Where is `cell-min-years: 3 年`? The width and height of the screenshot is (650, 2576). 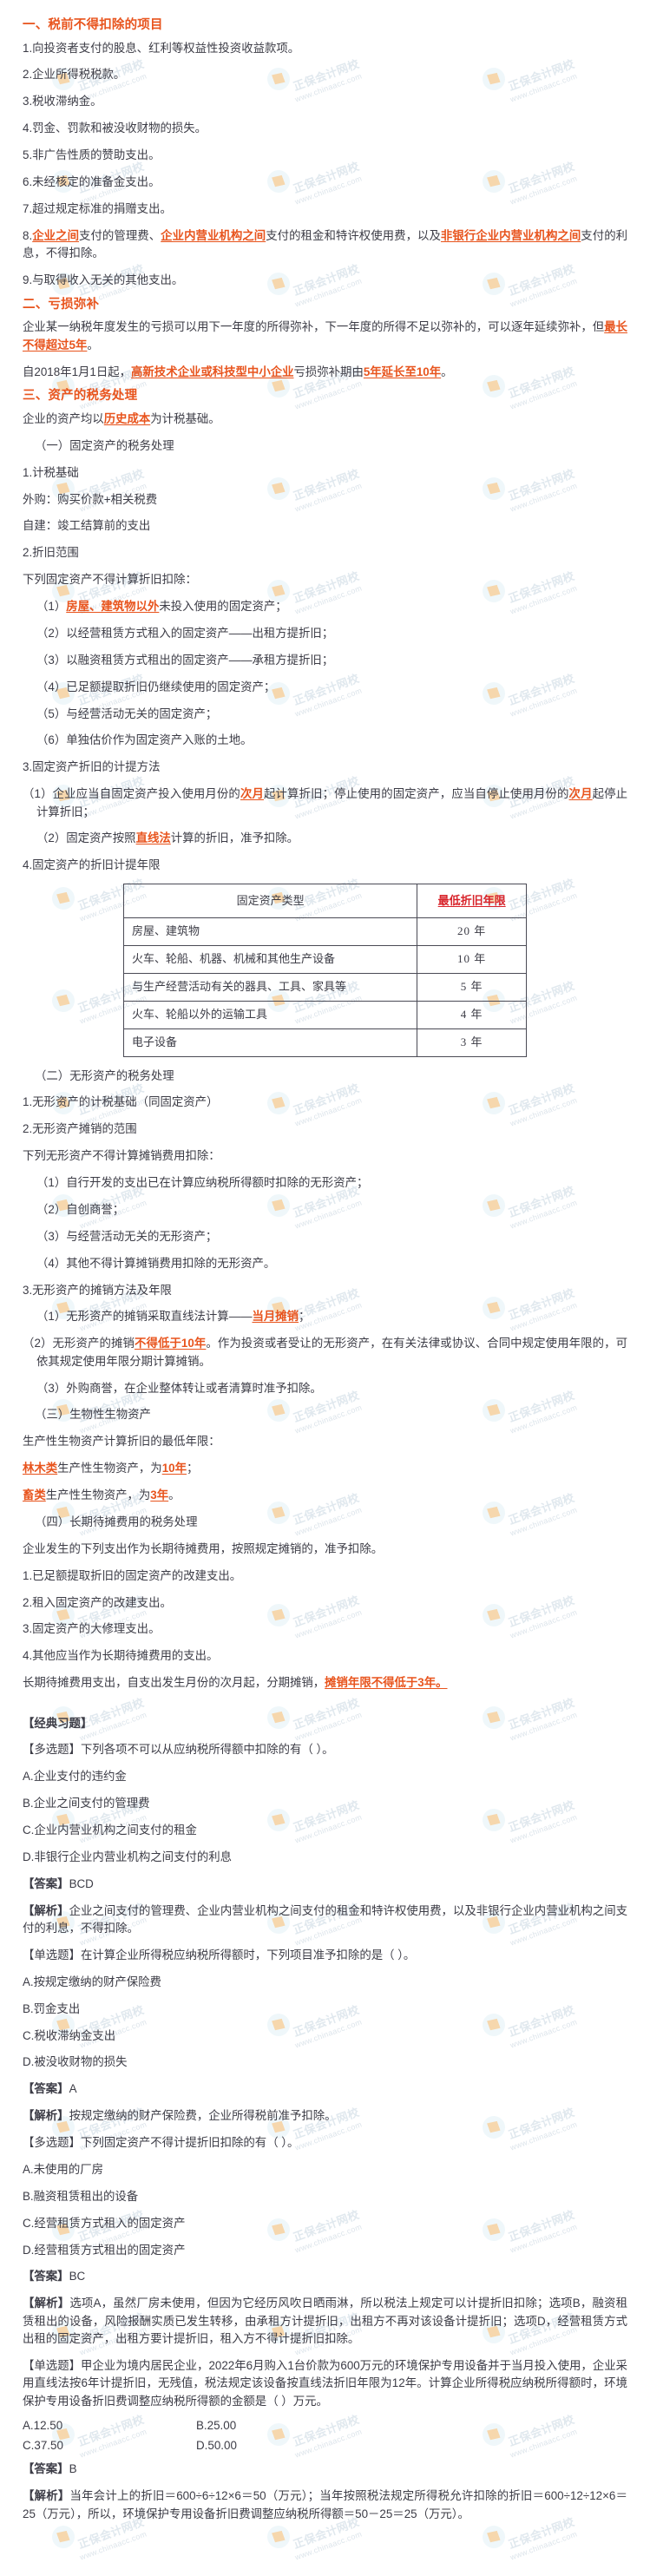
cell-min-years: 3 年 is located at coordinates (472, 1042).